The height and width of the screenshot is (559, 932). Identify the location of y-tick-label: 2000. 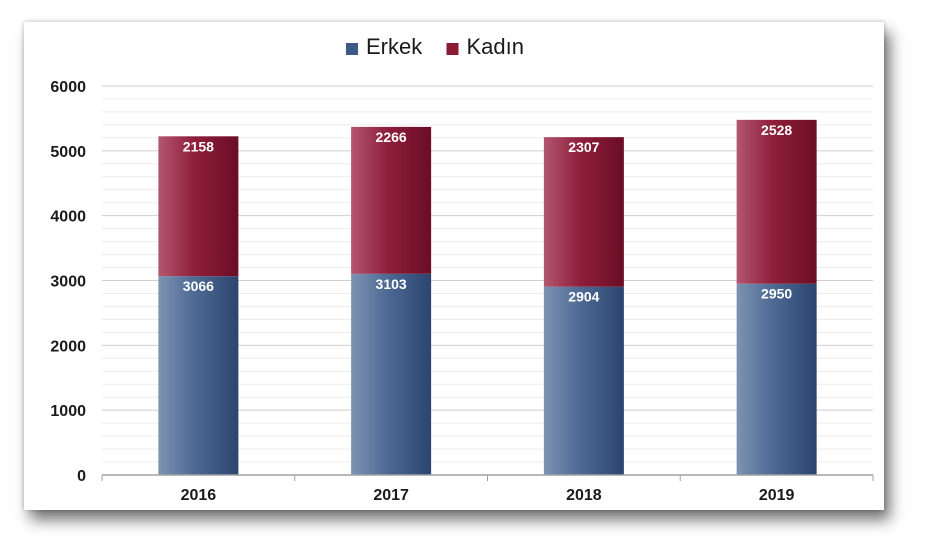
(68, 346).